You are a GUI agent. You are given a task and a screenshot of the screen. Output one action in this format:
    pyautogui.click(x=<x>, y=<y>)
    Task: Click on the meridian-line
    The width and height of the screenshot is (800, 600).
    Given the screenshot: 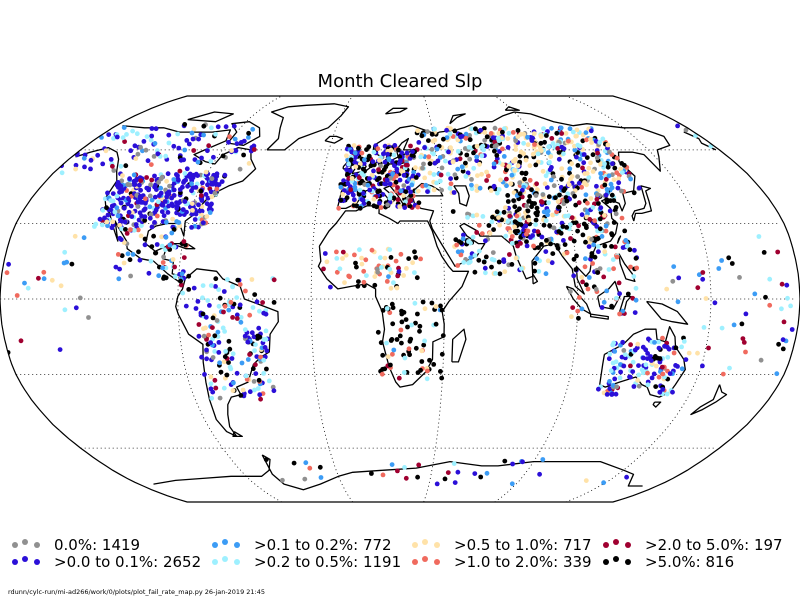 What is the action you would take?
    pyautogui.click(x=332, y=299)
    